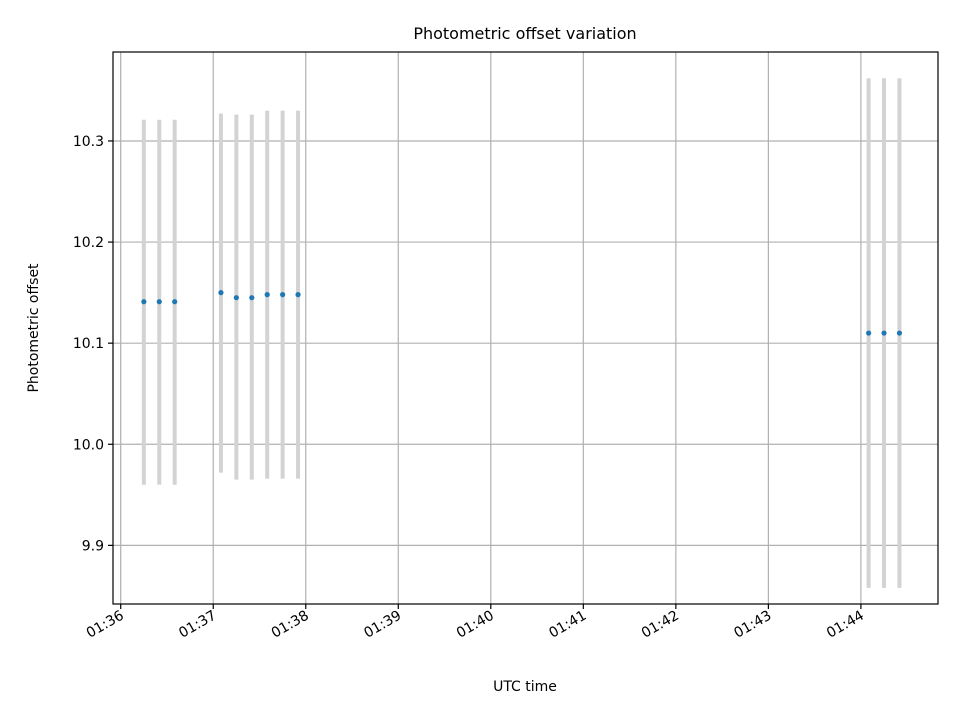  Describe the element at coordinates (525, 687) in the screenshot. I see `x-axis-label: UTC time` at that location.